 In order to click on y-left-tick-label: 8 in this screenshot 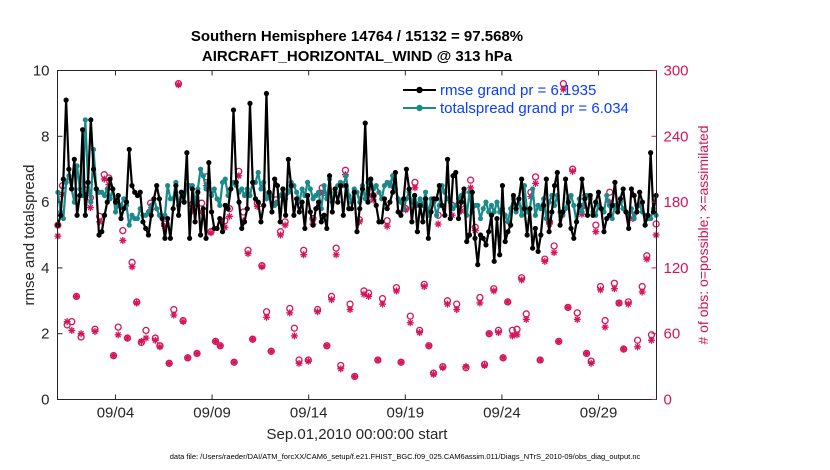, I will do `click(45, 136)`.